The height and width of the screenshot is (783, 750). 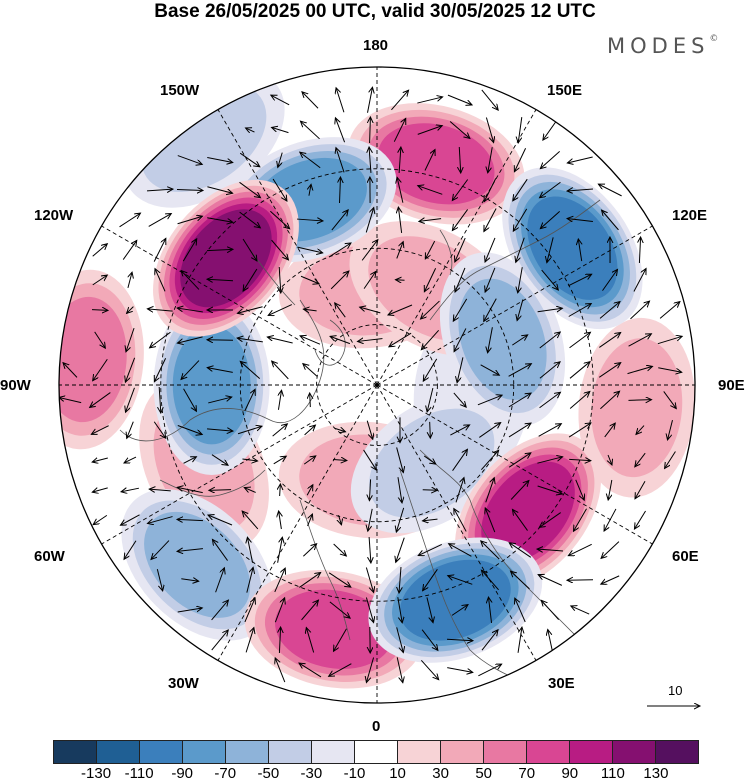 I want to click on colorbar-tick-label: 90, so click(x=570, y=773).